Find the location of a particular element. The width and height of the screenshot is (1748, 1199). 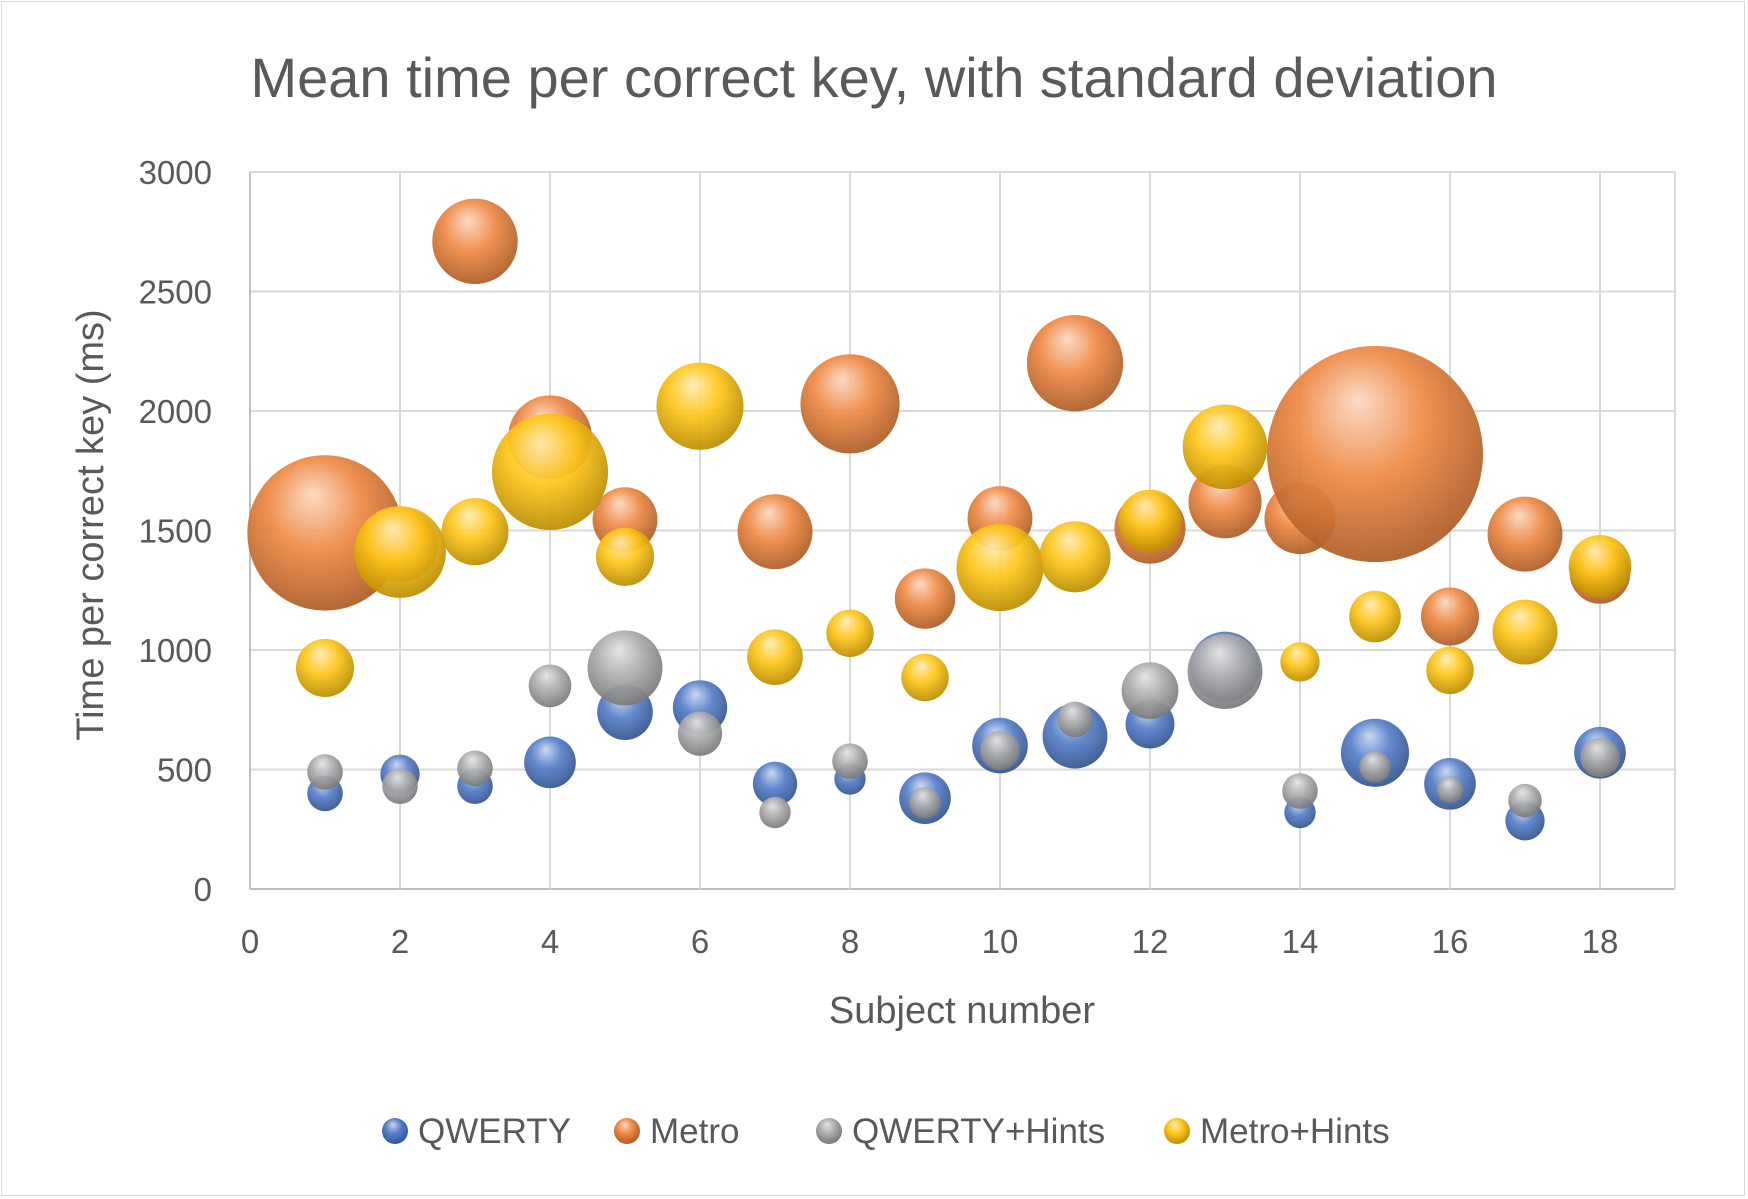

legend-label-qwerty: QWERTY is located at coordinates (494, 1131).